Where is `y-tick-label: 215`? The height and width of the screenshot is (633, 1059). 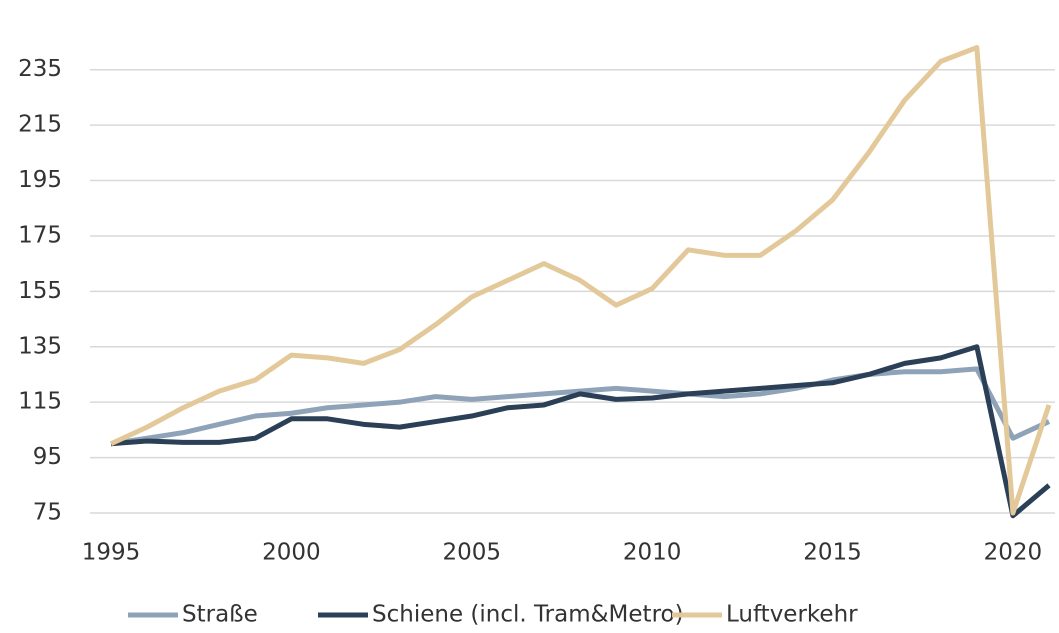 y-tick-label: 215 is located at coordinates (40, 125).